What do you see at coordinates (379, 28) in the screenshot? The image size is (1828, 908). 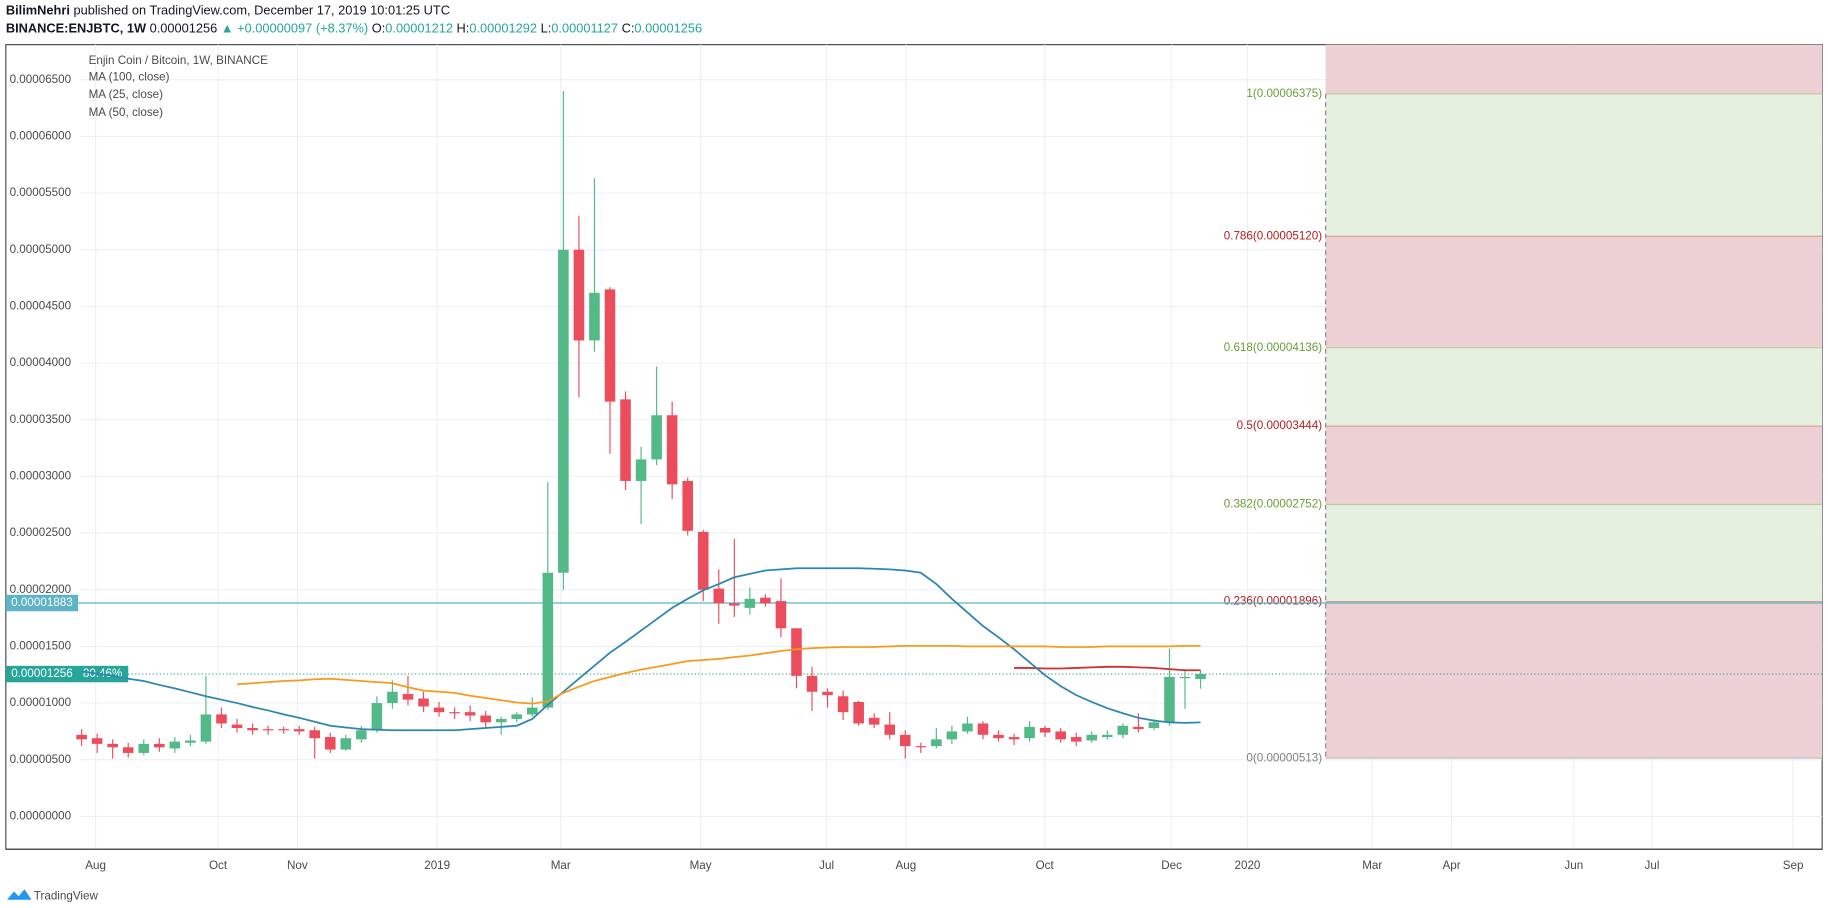 I see `o-label: O:` at bounding box center [379, 28].